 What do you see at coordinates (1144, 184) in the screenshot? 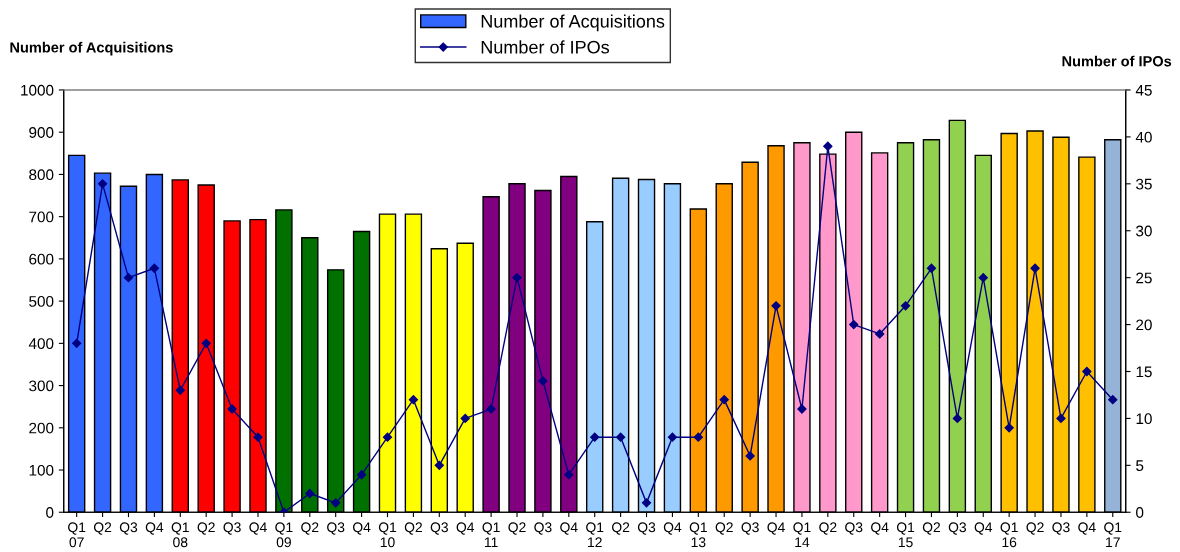
I see `y2-tick-label: 35` at bounding box center [1144, 184].